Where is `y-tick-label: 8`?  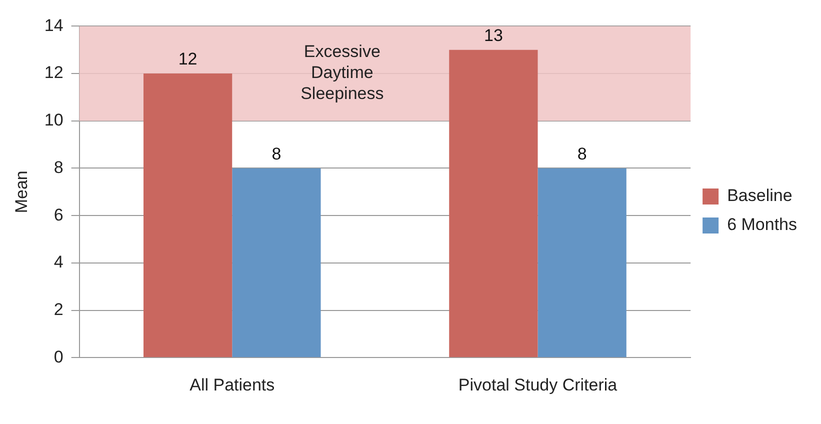
y-tick-label: 8 is located at coordinates (59, 167).